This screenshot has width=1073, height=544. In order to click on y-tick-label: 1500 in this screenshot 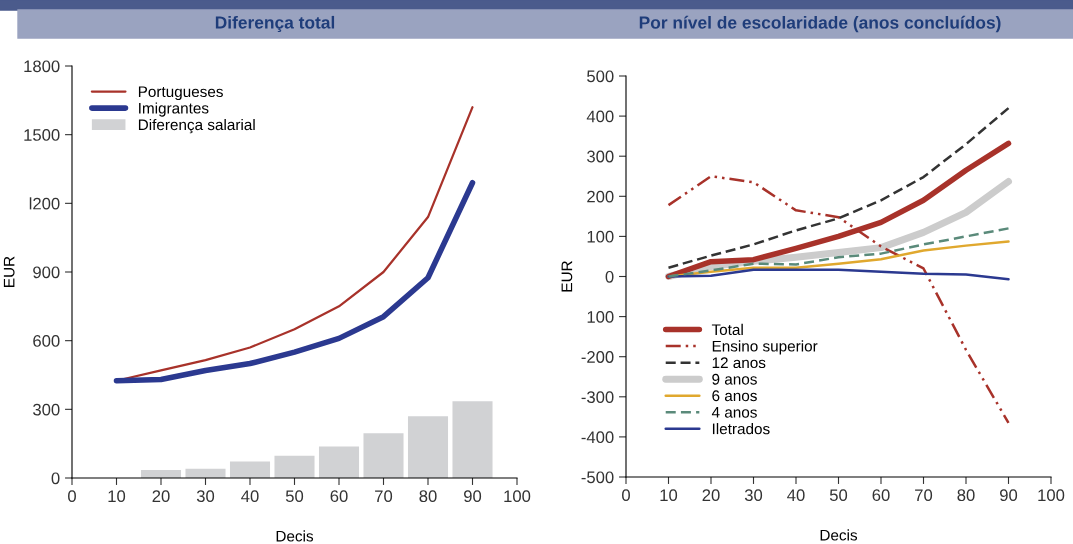, I will do `click(42, 135)`.